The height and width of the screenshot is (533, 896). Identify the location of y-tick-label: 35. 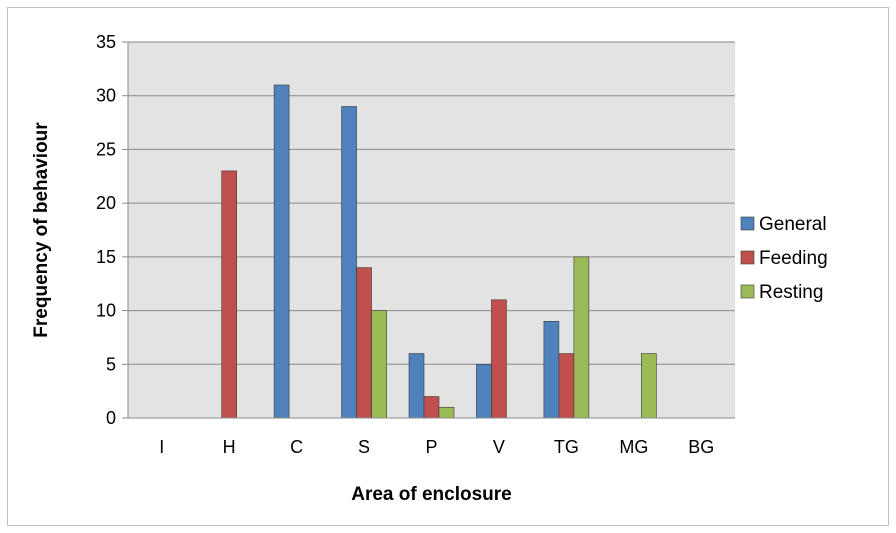
(106, 42).